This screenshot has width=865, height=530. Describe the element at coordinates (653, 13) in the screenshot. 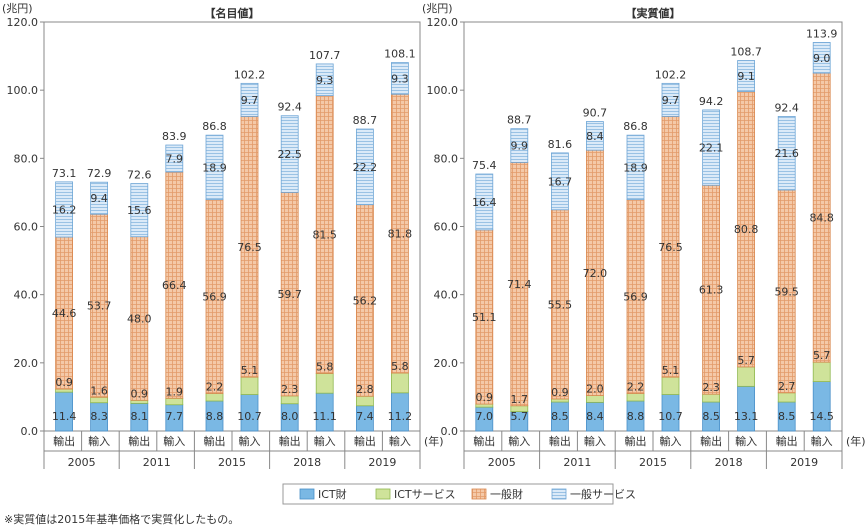

I see `chart-title: 【実質値】` at that location.